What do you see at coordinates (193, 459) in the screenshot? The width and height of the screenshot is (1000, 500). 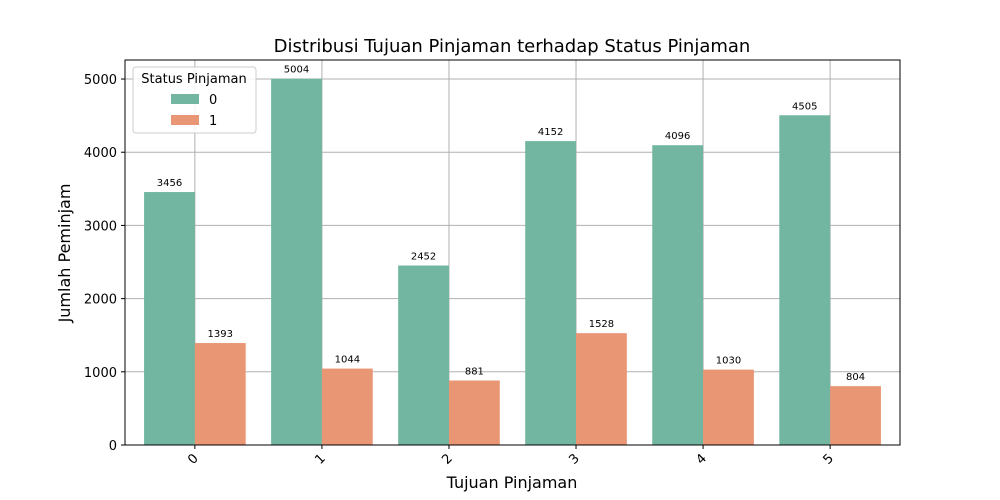 I see `x-tick-label: 0` at bounding box center [193, 459].